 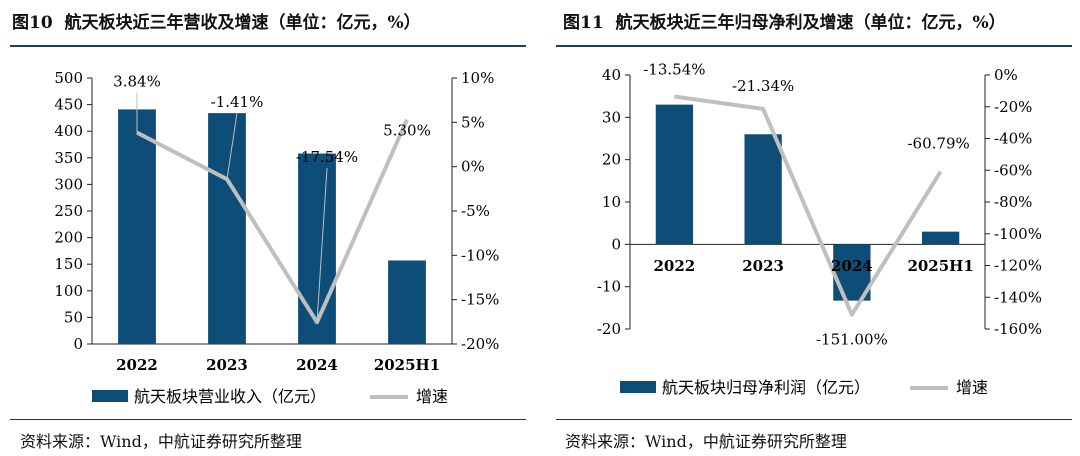 What do you see at coordinates (611, 75) in the screenshot?
I see `chart2-left-tick-label: 40` at bounding box center [611, 75].